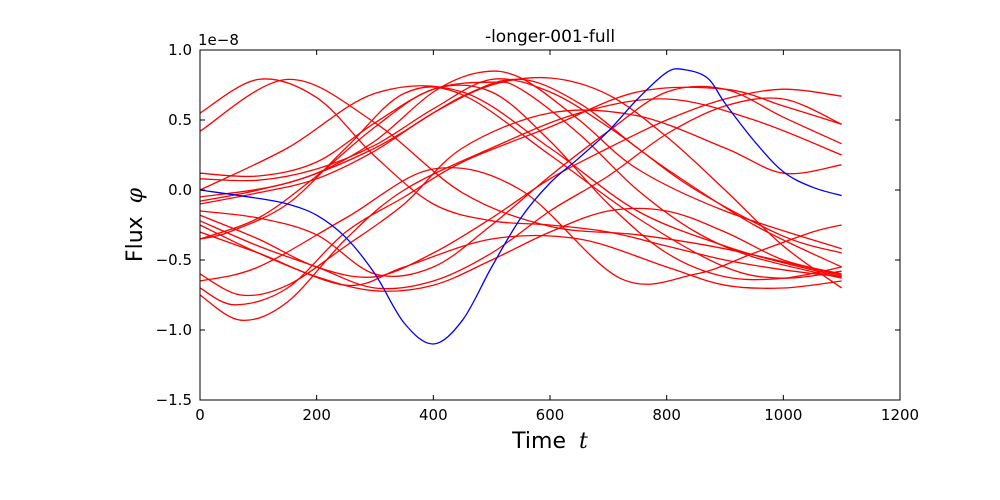  I want to click on y-offset-label: 1e−8, so click(218, 40).